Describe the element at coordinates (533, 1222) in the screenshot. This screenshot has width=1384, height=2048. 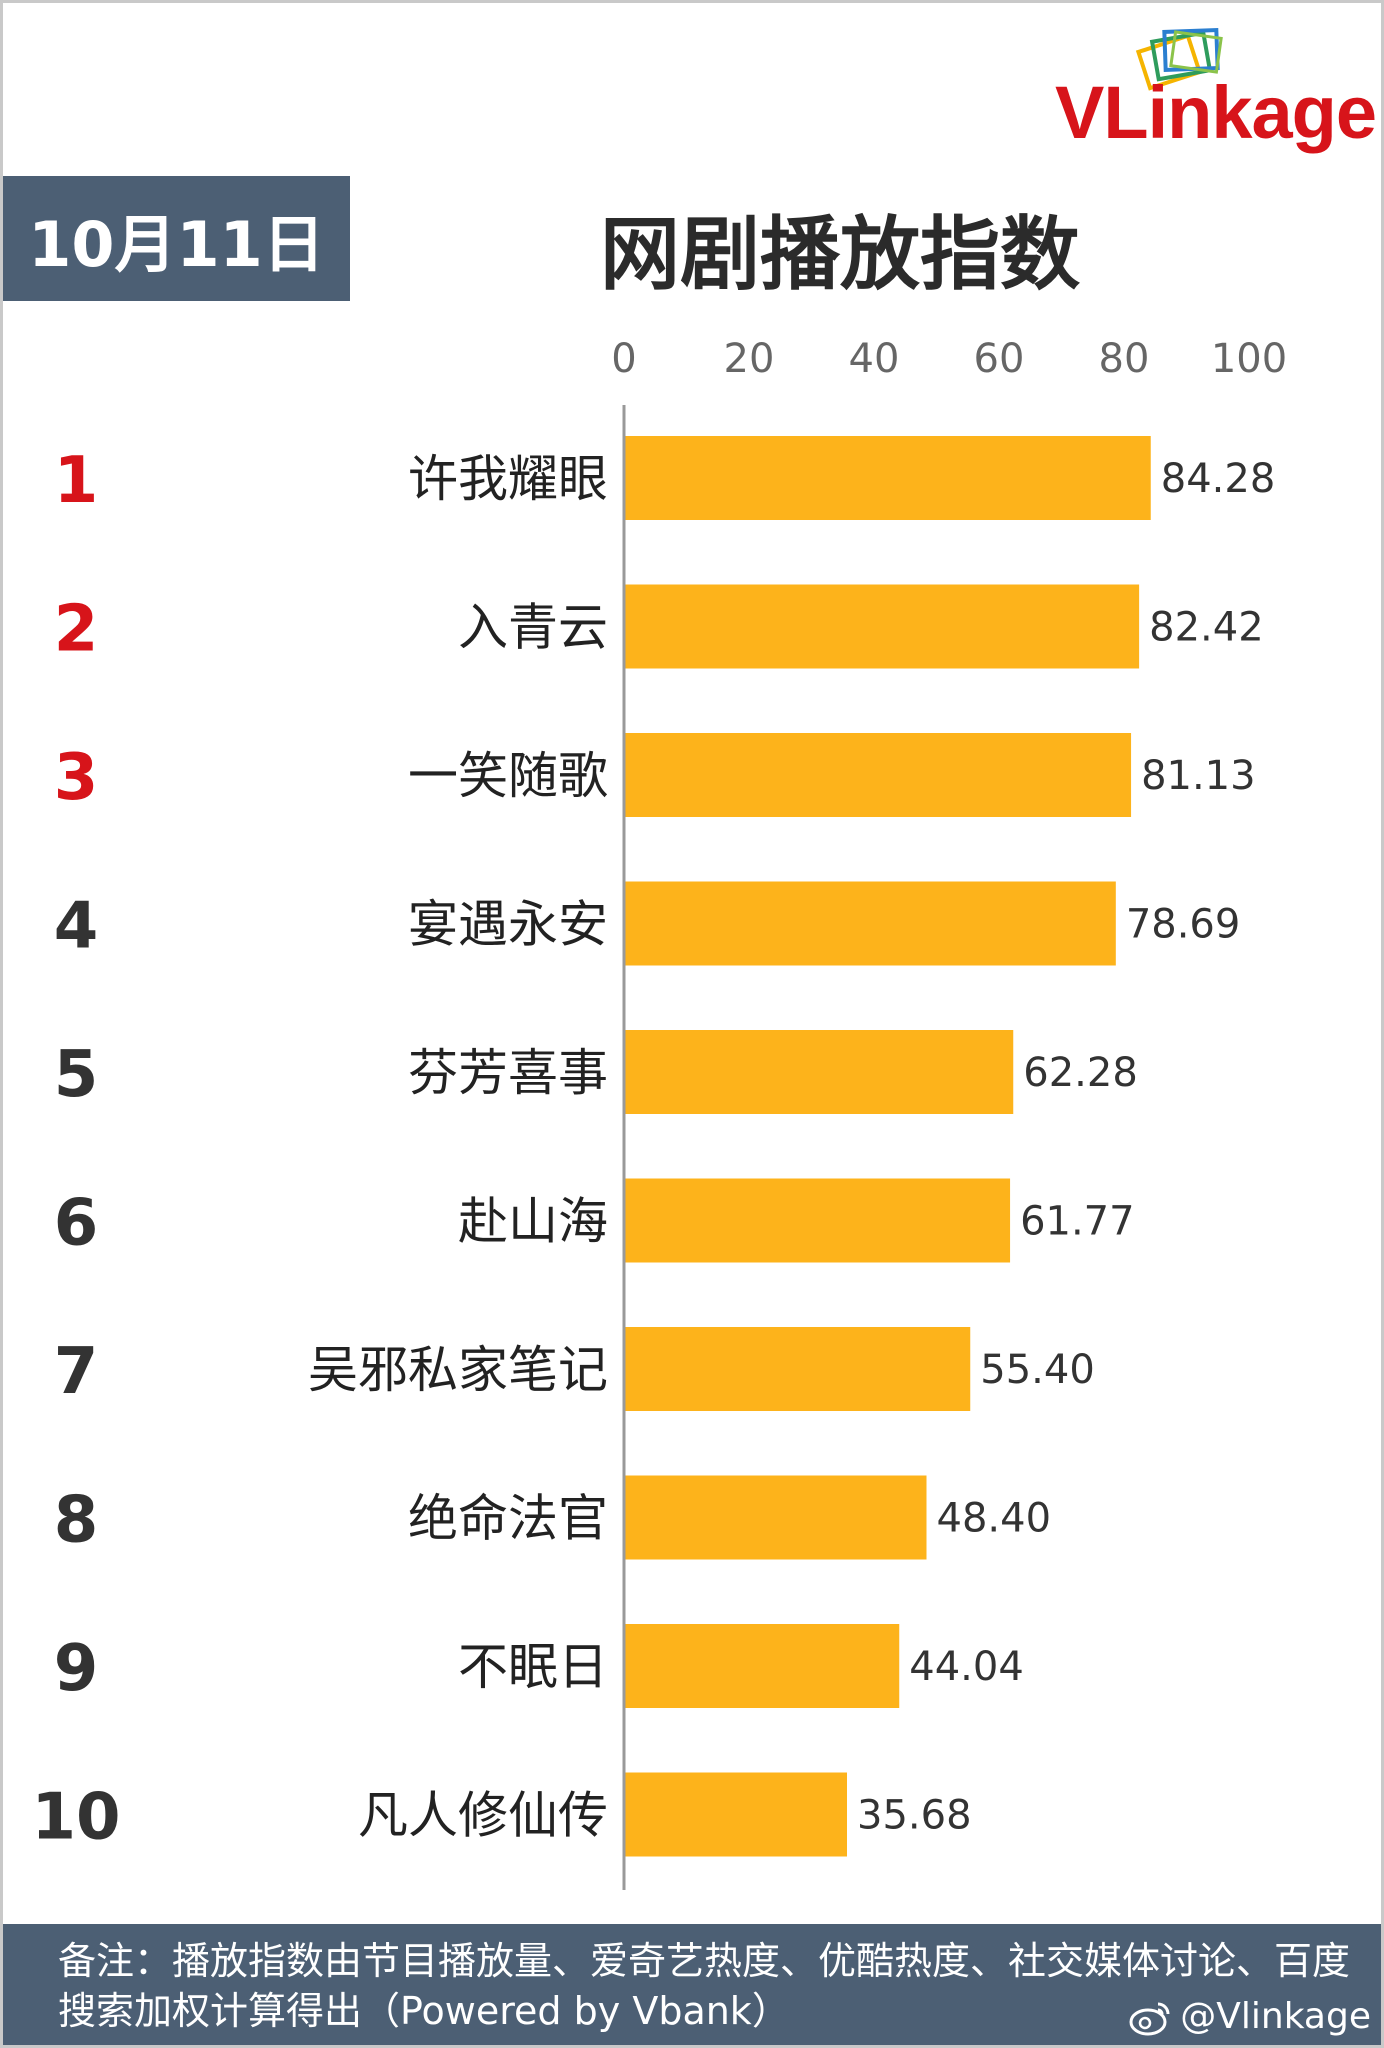
I see `category-label: 赴山海` at that location.